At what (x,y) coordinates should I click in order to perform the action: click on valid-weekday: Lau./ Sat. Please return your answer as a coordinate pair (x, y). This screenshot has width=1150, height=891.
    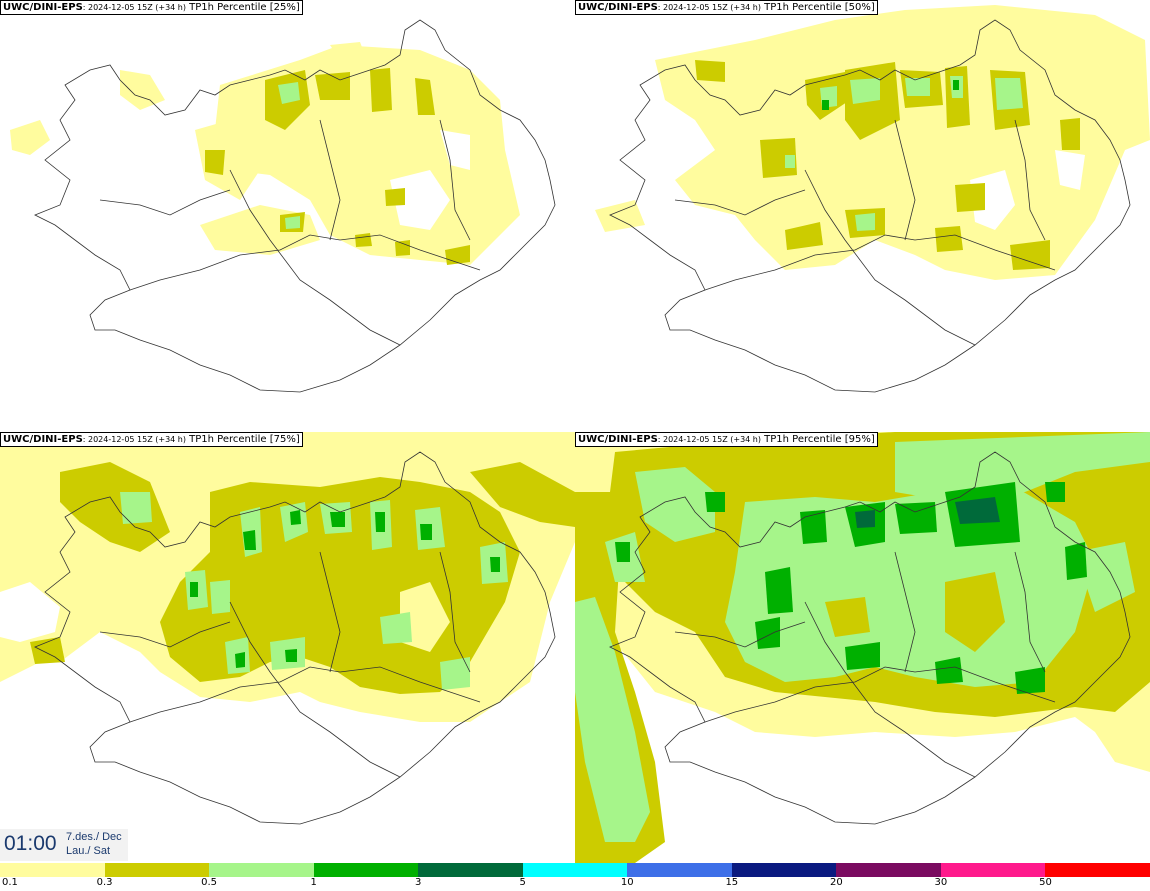
    Looking at the image, I should click on (88, 851).